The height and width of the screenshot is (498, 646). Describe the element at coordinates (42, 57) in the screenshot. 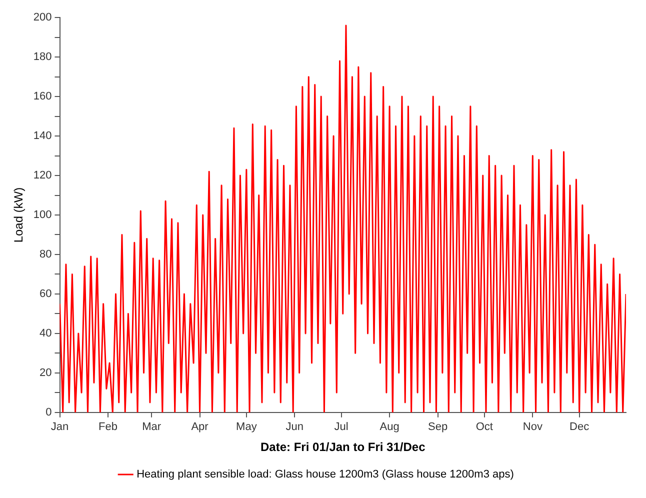

I see `y-tick-label: 180` at that location.